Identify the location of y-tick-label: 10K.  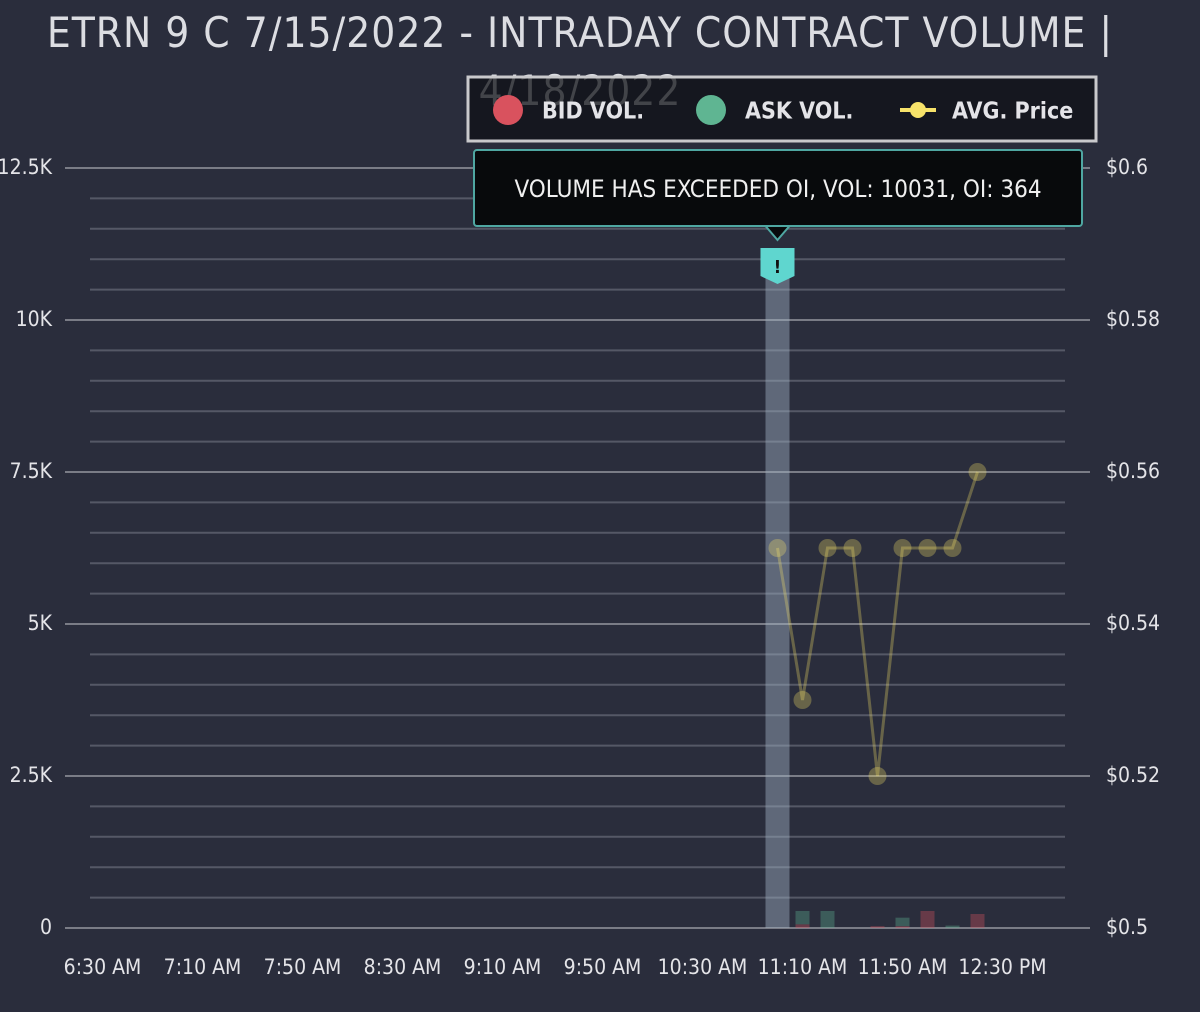
(34, 319).